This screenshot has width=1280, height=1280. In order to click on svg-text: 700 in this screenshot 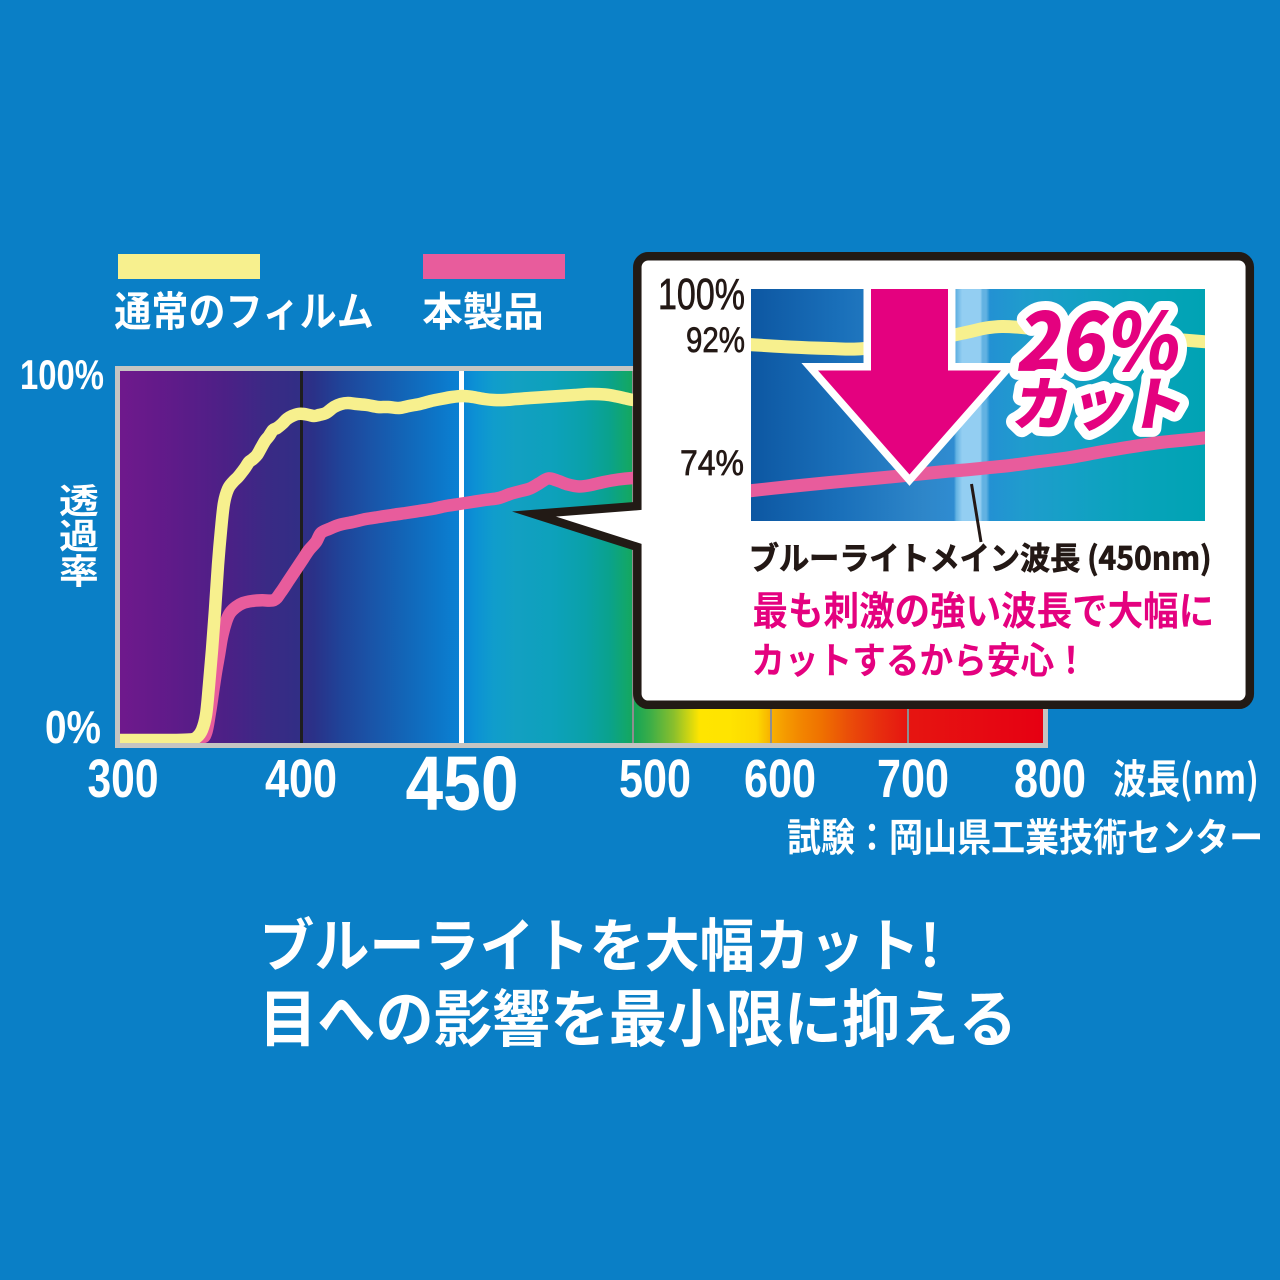, I will do `click(913, 779)`.